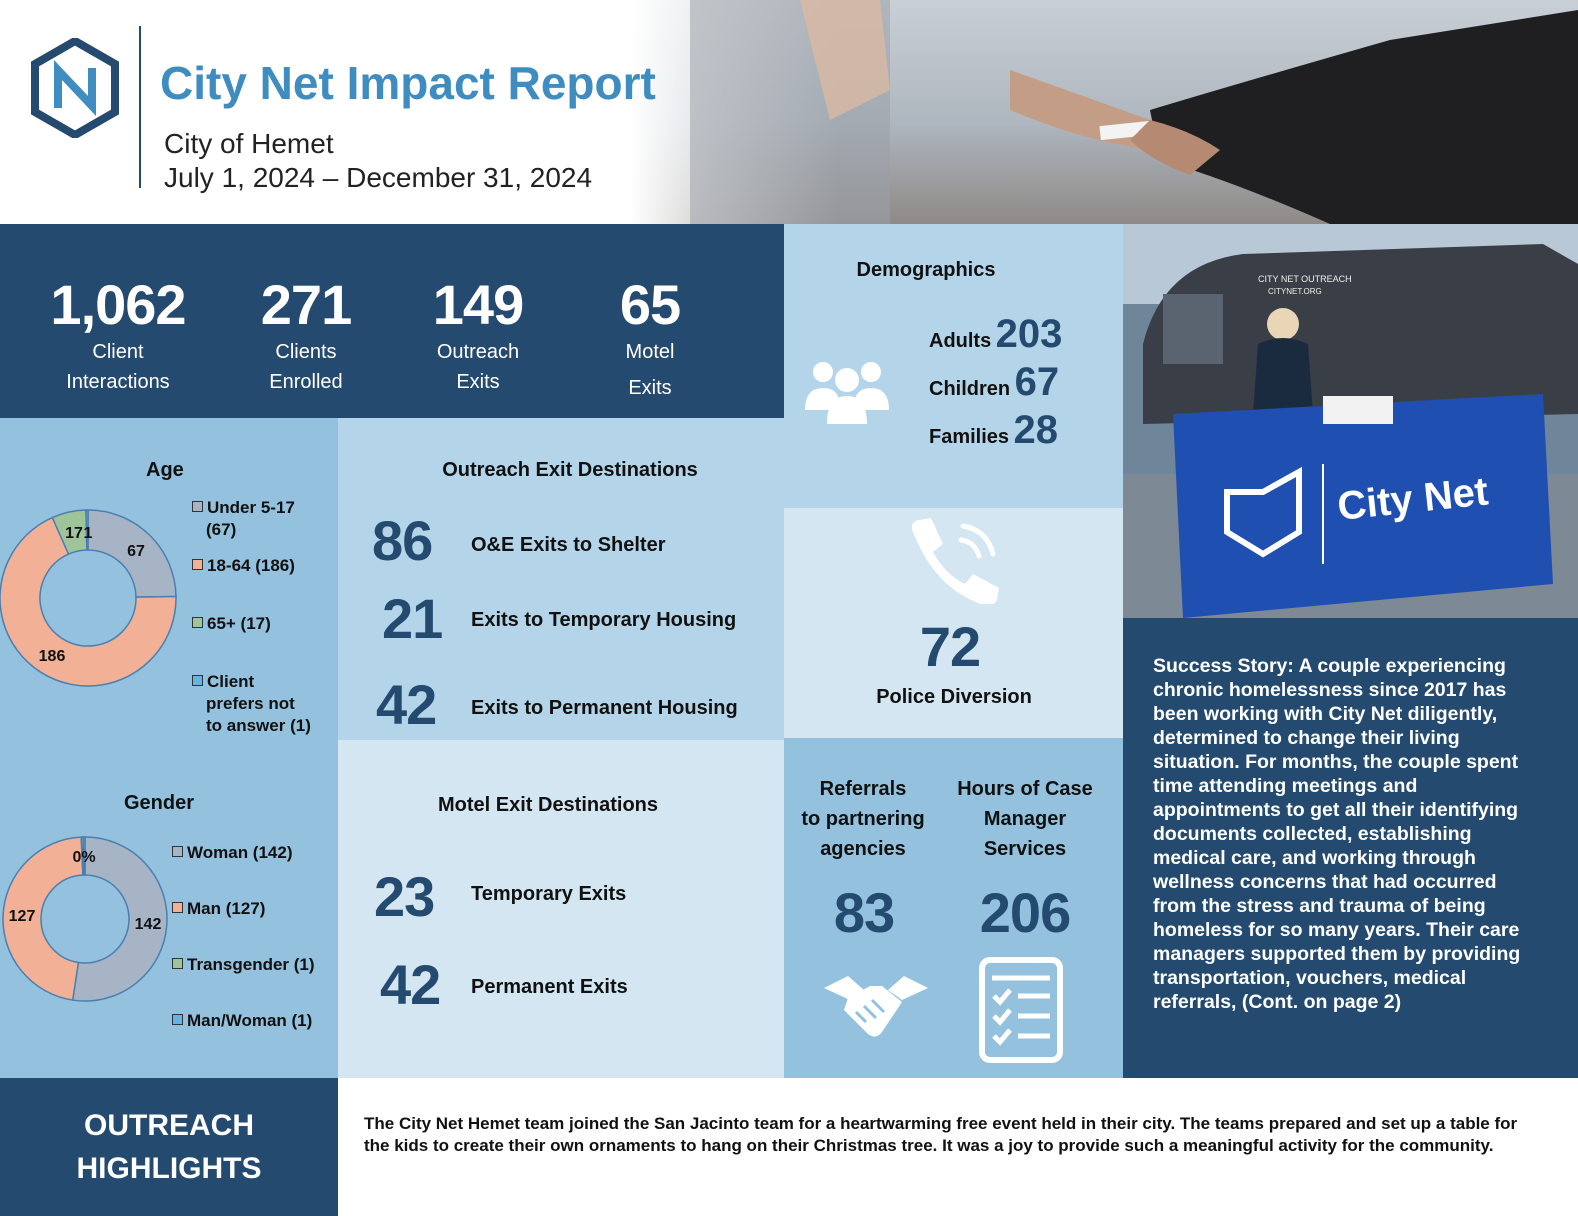 This screenshot has height=1216, width=1578. I want to click on stats-bar, so click(392, 321).